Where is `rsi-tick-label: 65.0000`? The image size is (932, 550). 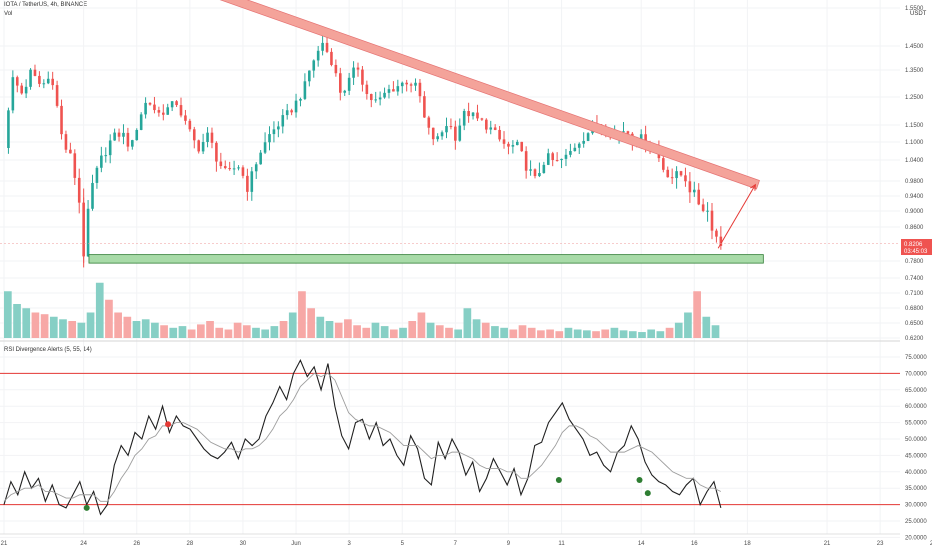 rsi-tick-label: 65.0000 is located at coordinates (916, 391).